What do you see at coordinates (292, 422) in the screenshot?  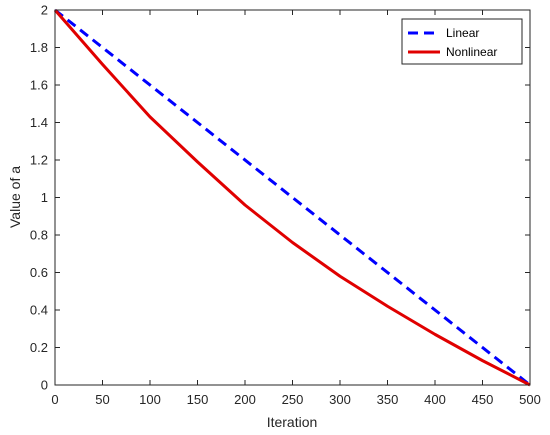 I see `x-axis-title: Iteration` at bounding box center [292, 422].